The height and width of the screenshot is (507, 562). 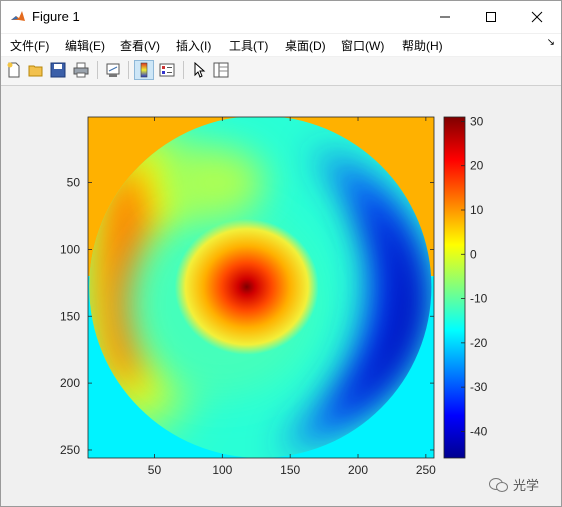 I want to click on insert-legend-icon, so click(x=167, y=70).